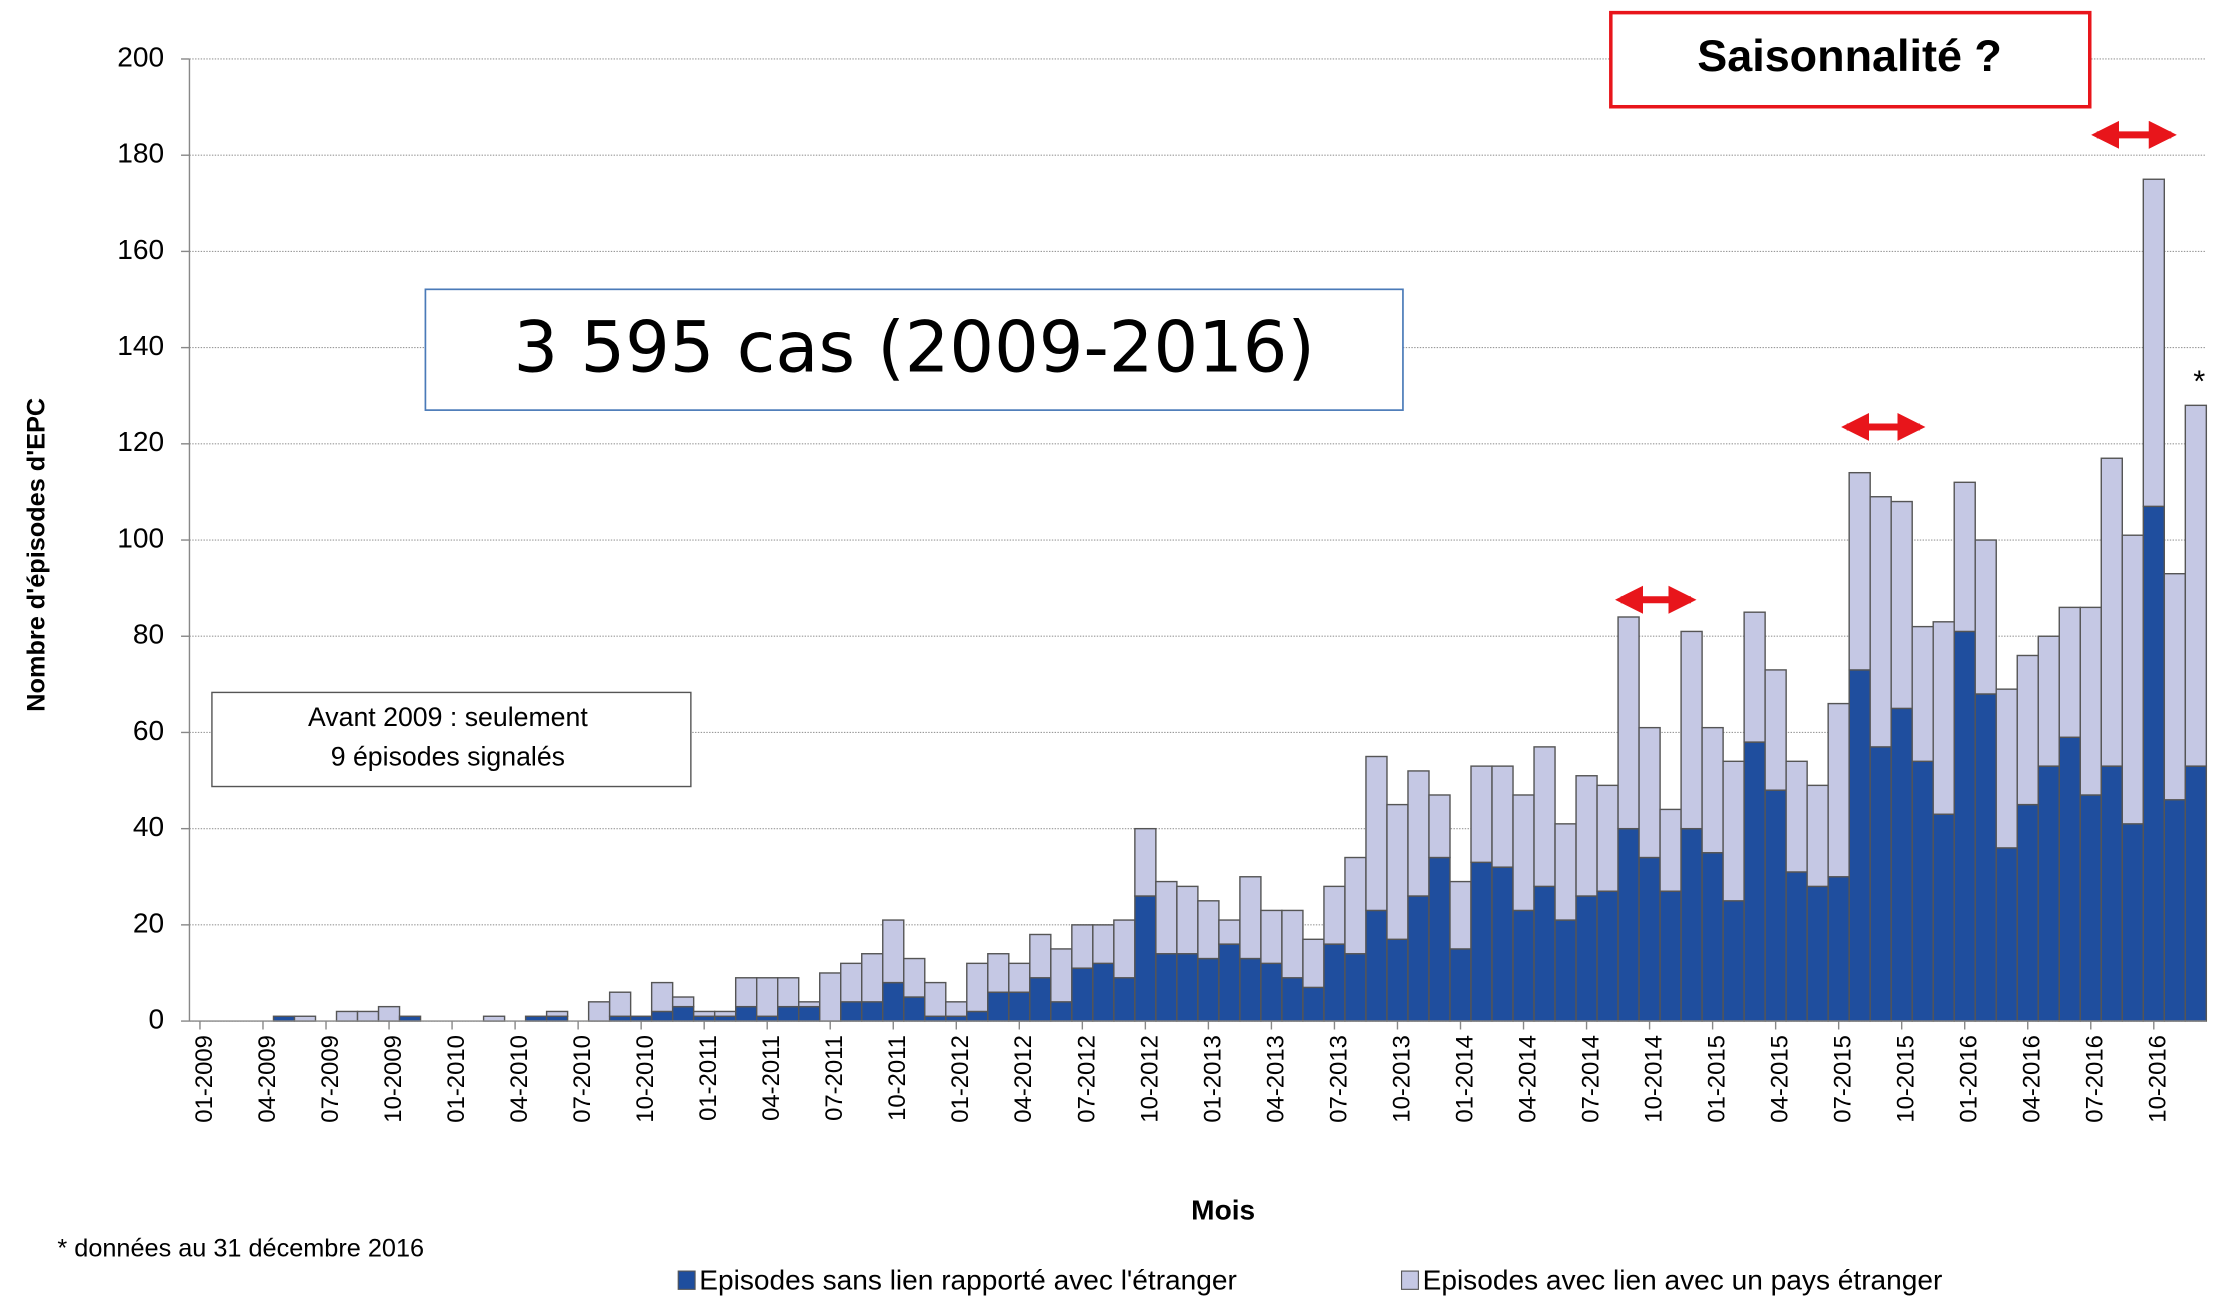 This screenshot has width=2216, height=1309. I want to click on total-text: 3 595 cas (2009-2016), so click(913, 348).